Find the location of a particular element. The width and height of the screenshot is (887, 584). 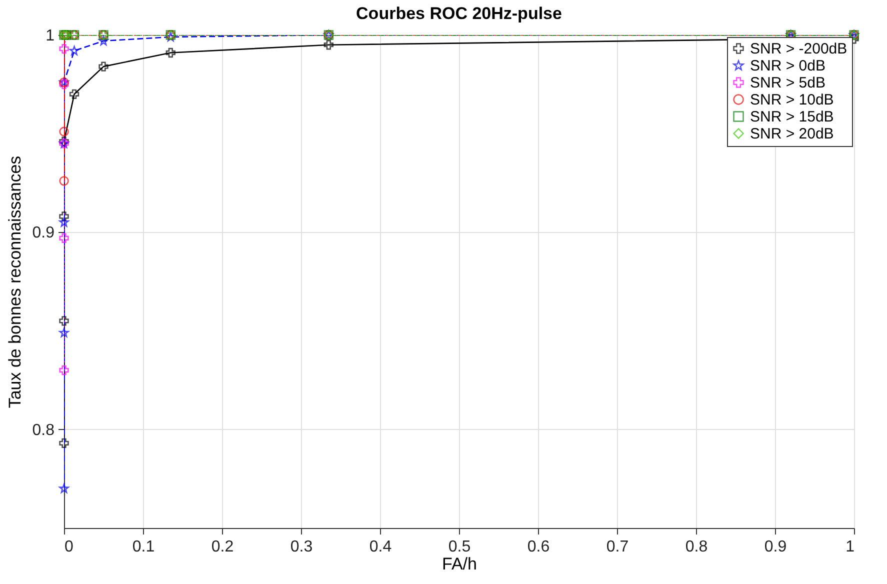

legend-label: SNR > 10dB is located at coordinates (792, 100).